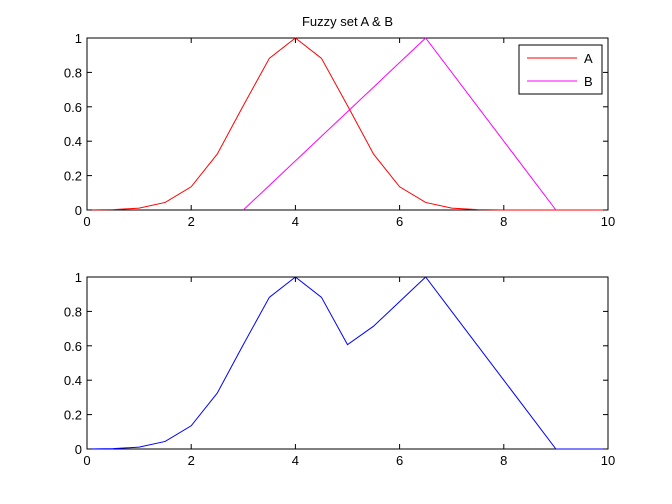  Describe the element at coordinates (73, 311) in the screenshot. I see `bottom-ytick-label: 0.8` at that location.